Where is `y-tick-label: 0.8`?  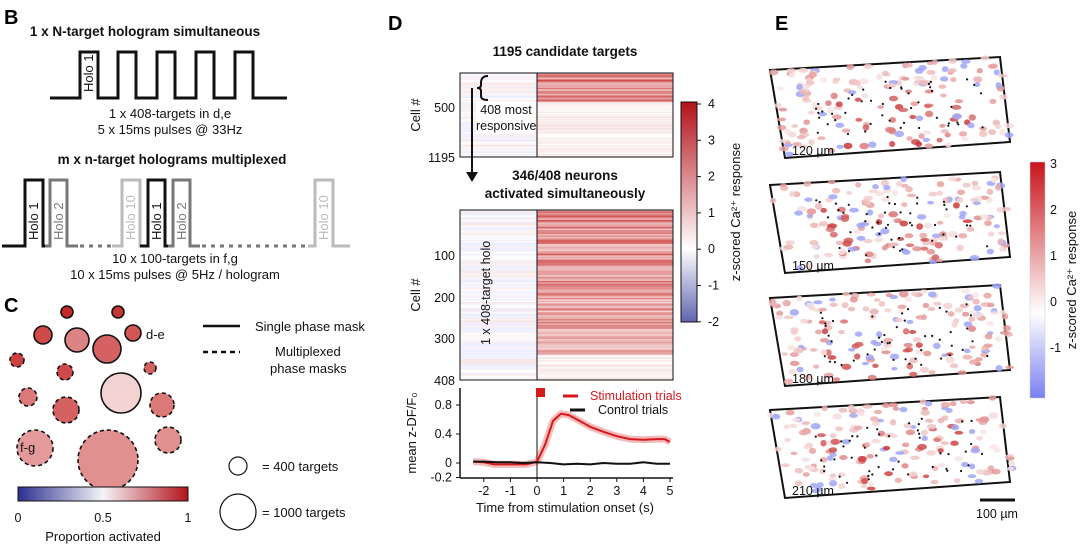 y-tick-label: 0.8 is located at coordinates (443, 405).